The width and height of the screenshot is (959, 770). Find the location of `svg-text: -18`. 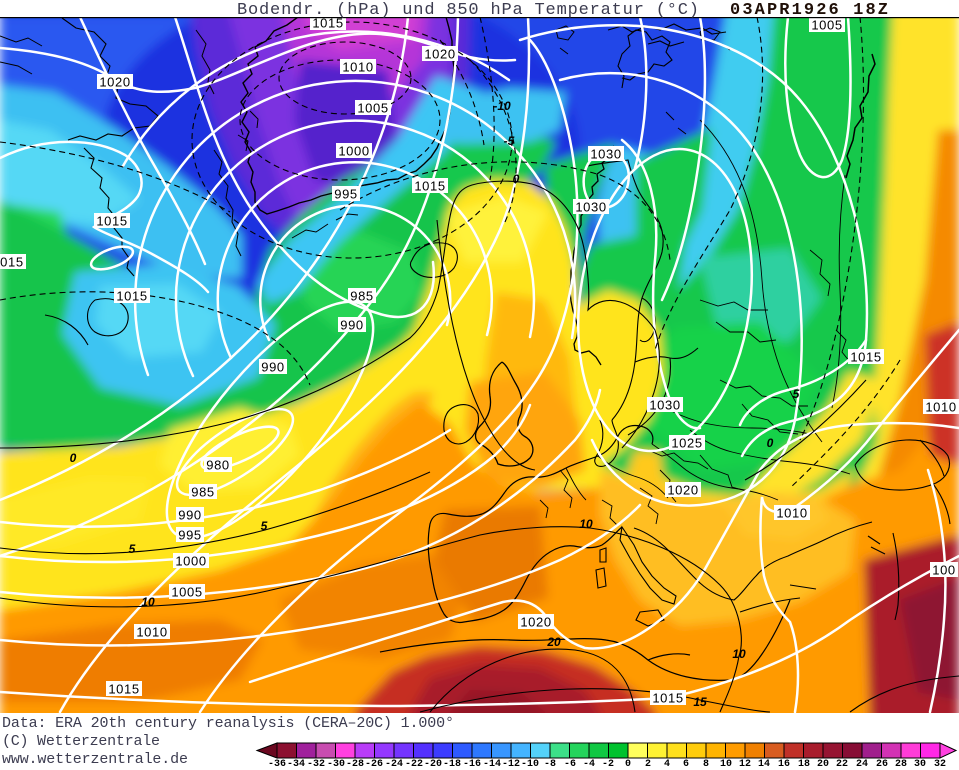

svg-text: -18 is located at coordinates (452, 764).